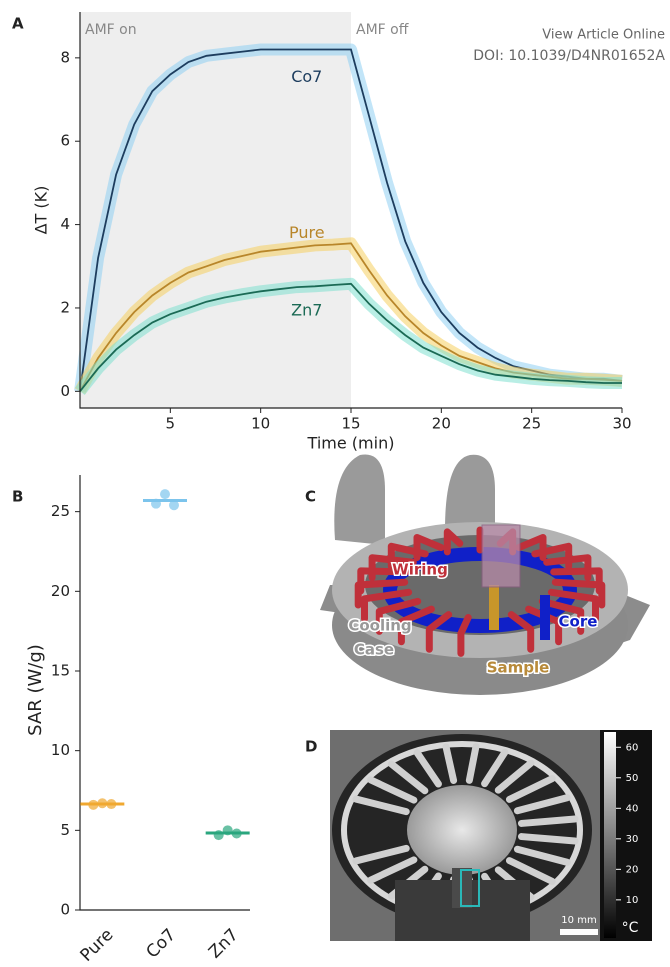 The height and width of the screenshot is (967, 670). I want to click on core, so click(480, 590).